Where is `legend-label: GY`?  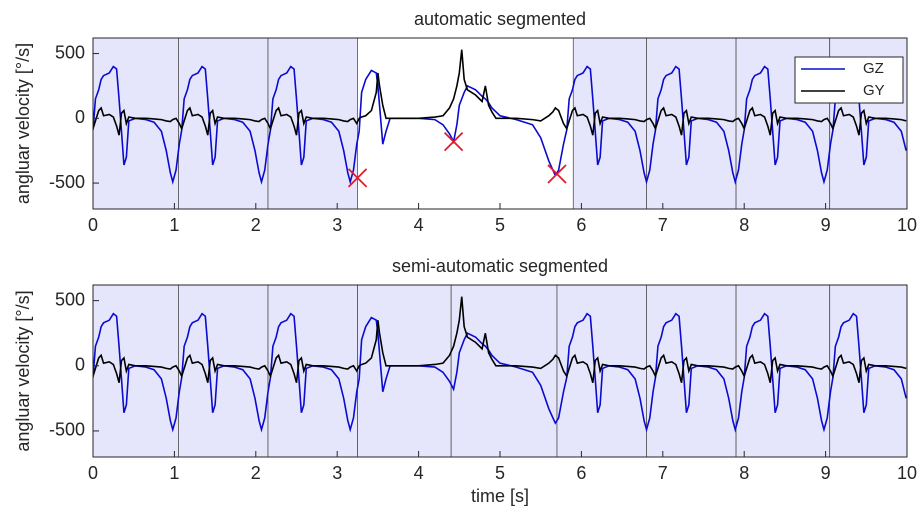 legend-label: GY is located at coordinates (874, 90).